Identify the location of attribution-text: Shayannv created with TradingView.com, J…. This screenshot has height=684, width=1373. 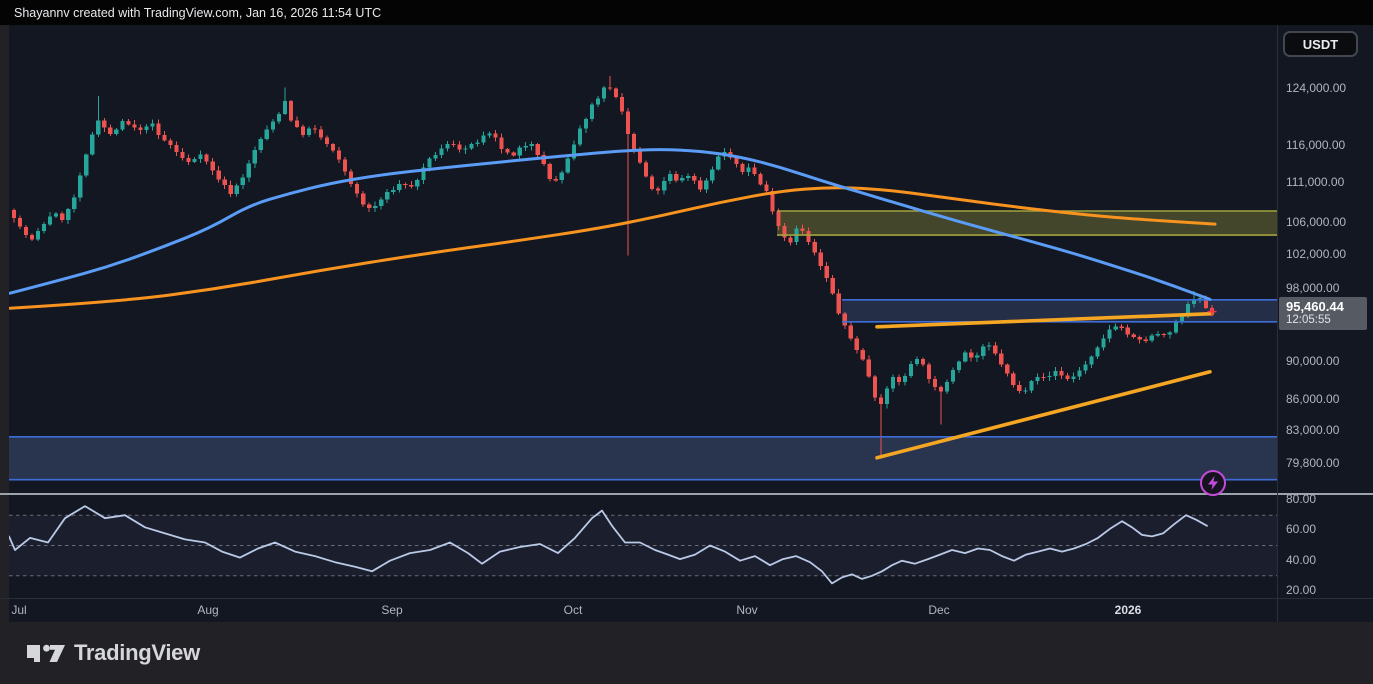
(198, 13).